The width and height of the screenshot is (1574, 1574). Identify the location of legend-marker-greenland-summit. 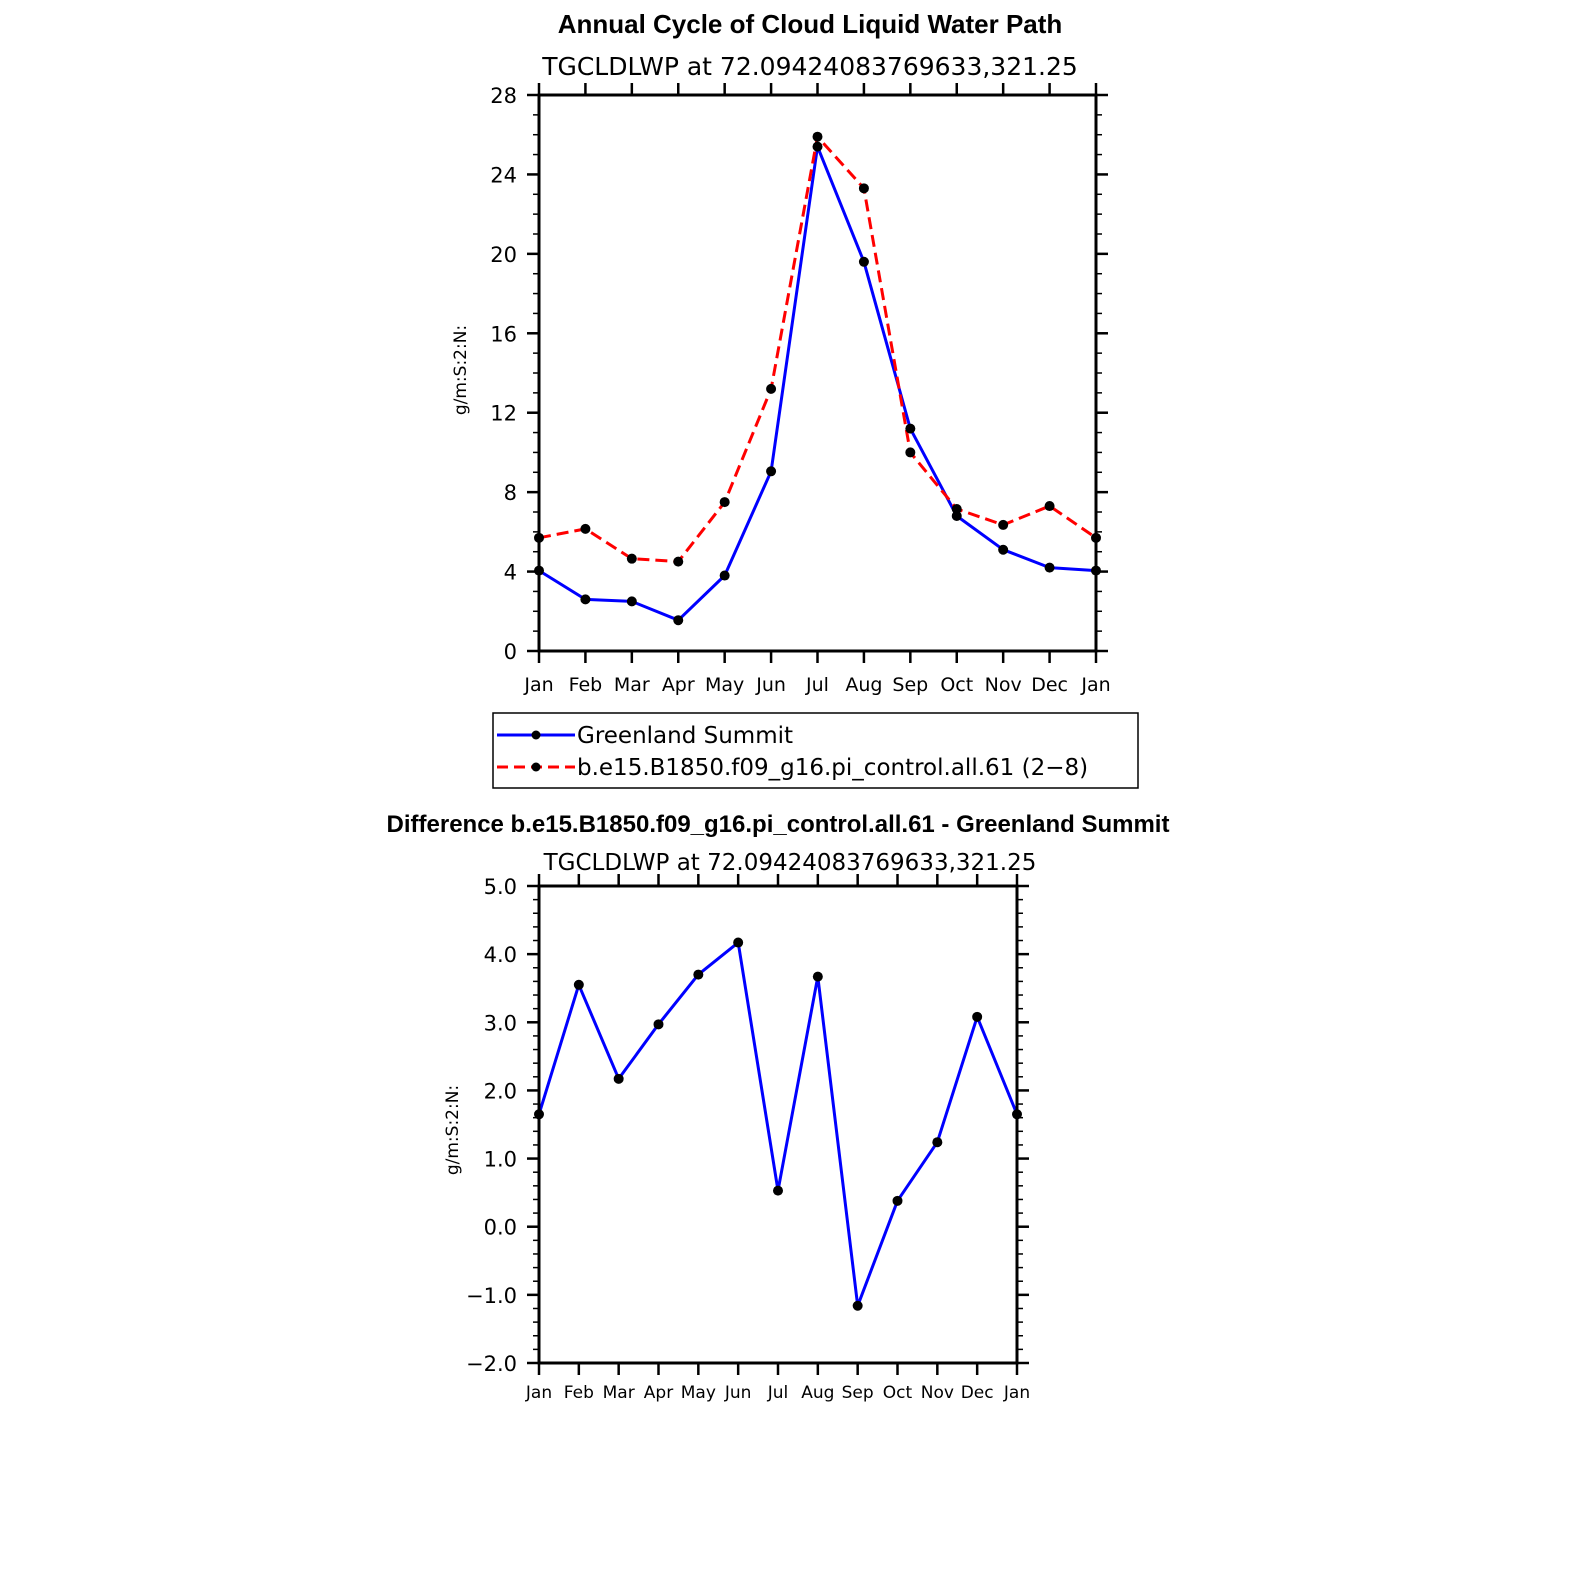
(536, 735).